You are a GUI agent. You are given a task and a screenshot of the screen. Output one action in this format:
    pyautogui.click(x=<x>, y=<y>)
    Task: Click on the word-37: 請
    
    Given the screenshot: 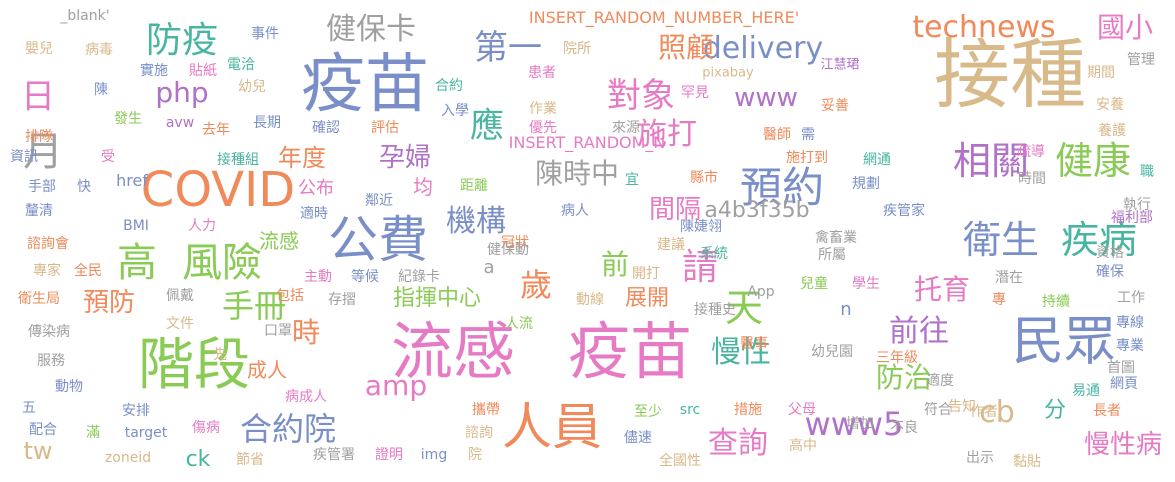 What is the action you would take?
    pyautogui.click(x=700, y=267)
    